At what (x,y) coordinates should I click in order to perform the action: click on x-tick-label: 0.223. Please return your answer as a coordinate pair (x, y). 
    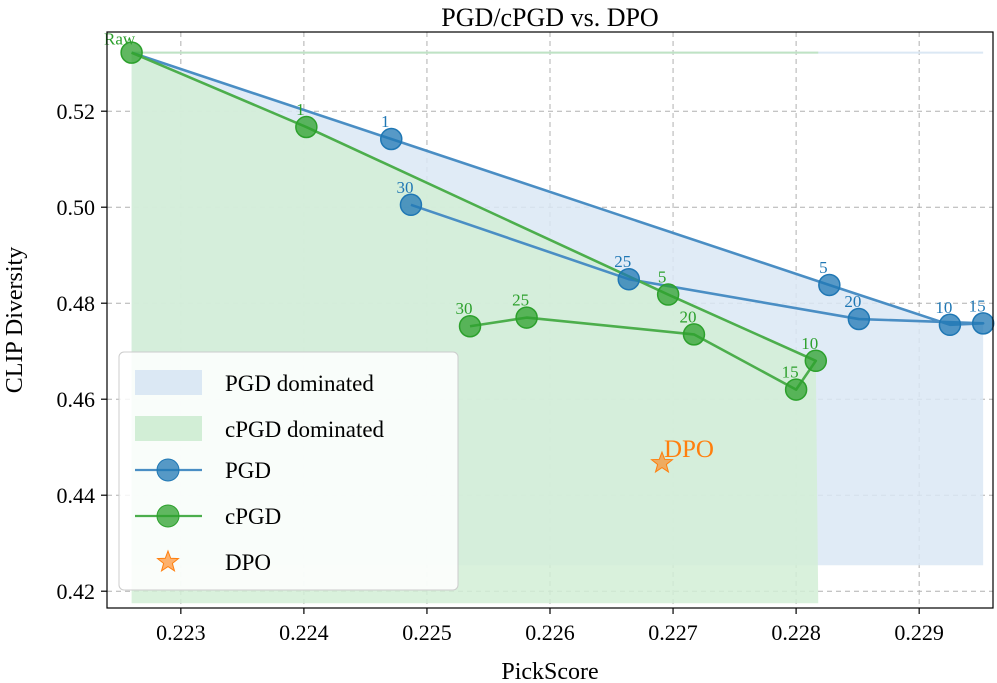
    Looking at the image, I should click on (181, 632).